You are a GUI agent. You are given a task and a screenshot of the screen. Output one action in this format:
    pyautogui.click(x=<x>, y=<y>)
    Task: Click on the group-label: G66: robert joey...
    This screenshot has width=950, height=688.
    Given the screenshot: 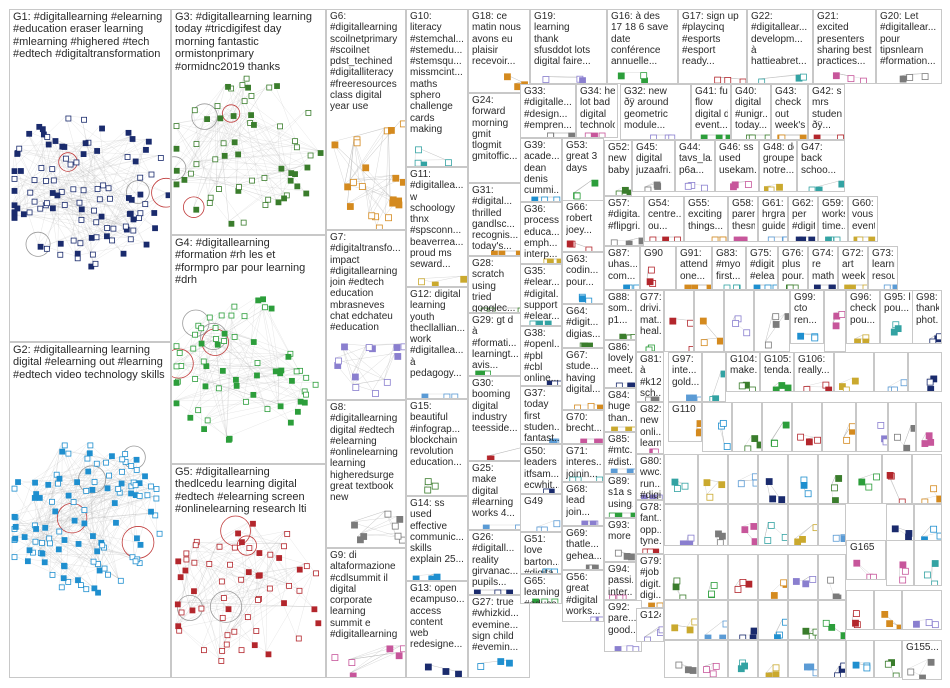 What is the action you would take?
    pyautogui.click(x=579, y=219)
    